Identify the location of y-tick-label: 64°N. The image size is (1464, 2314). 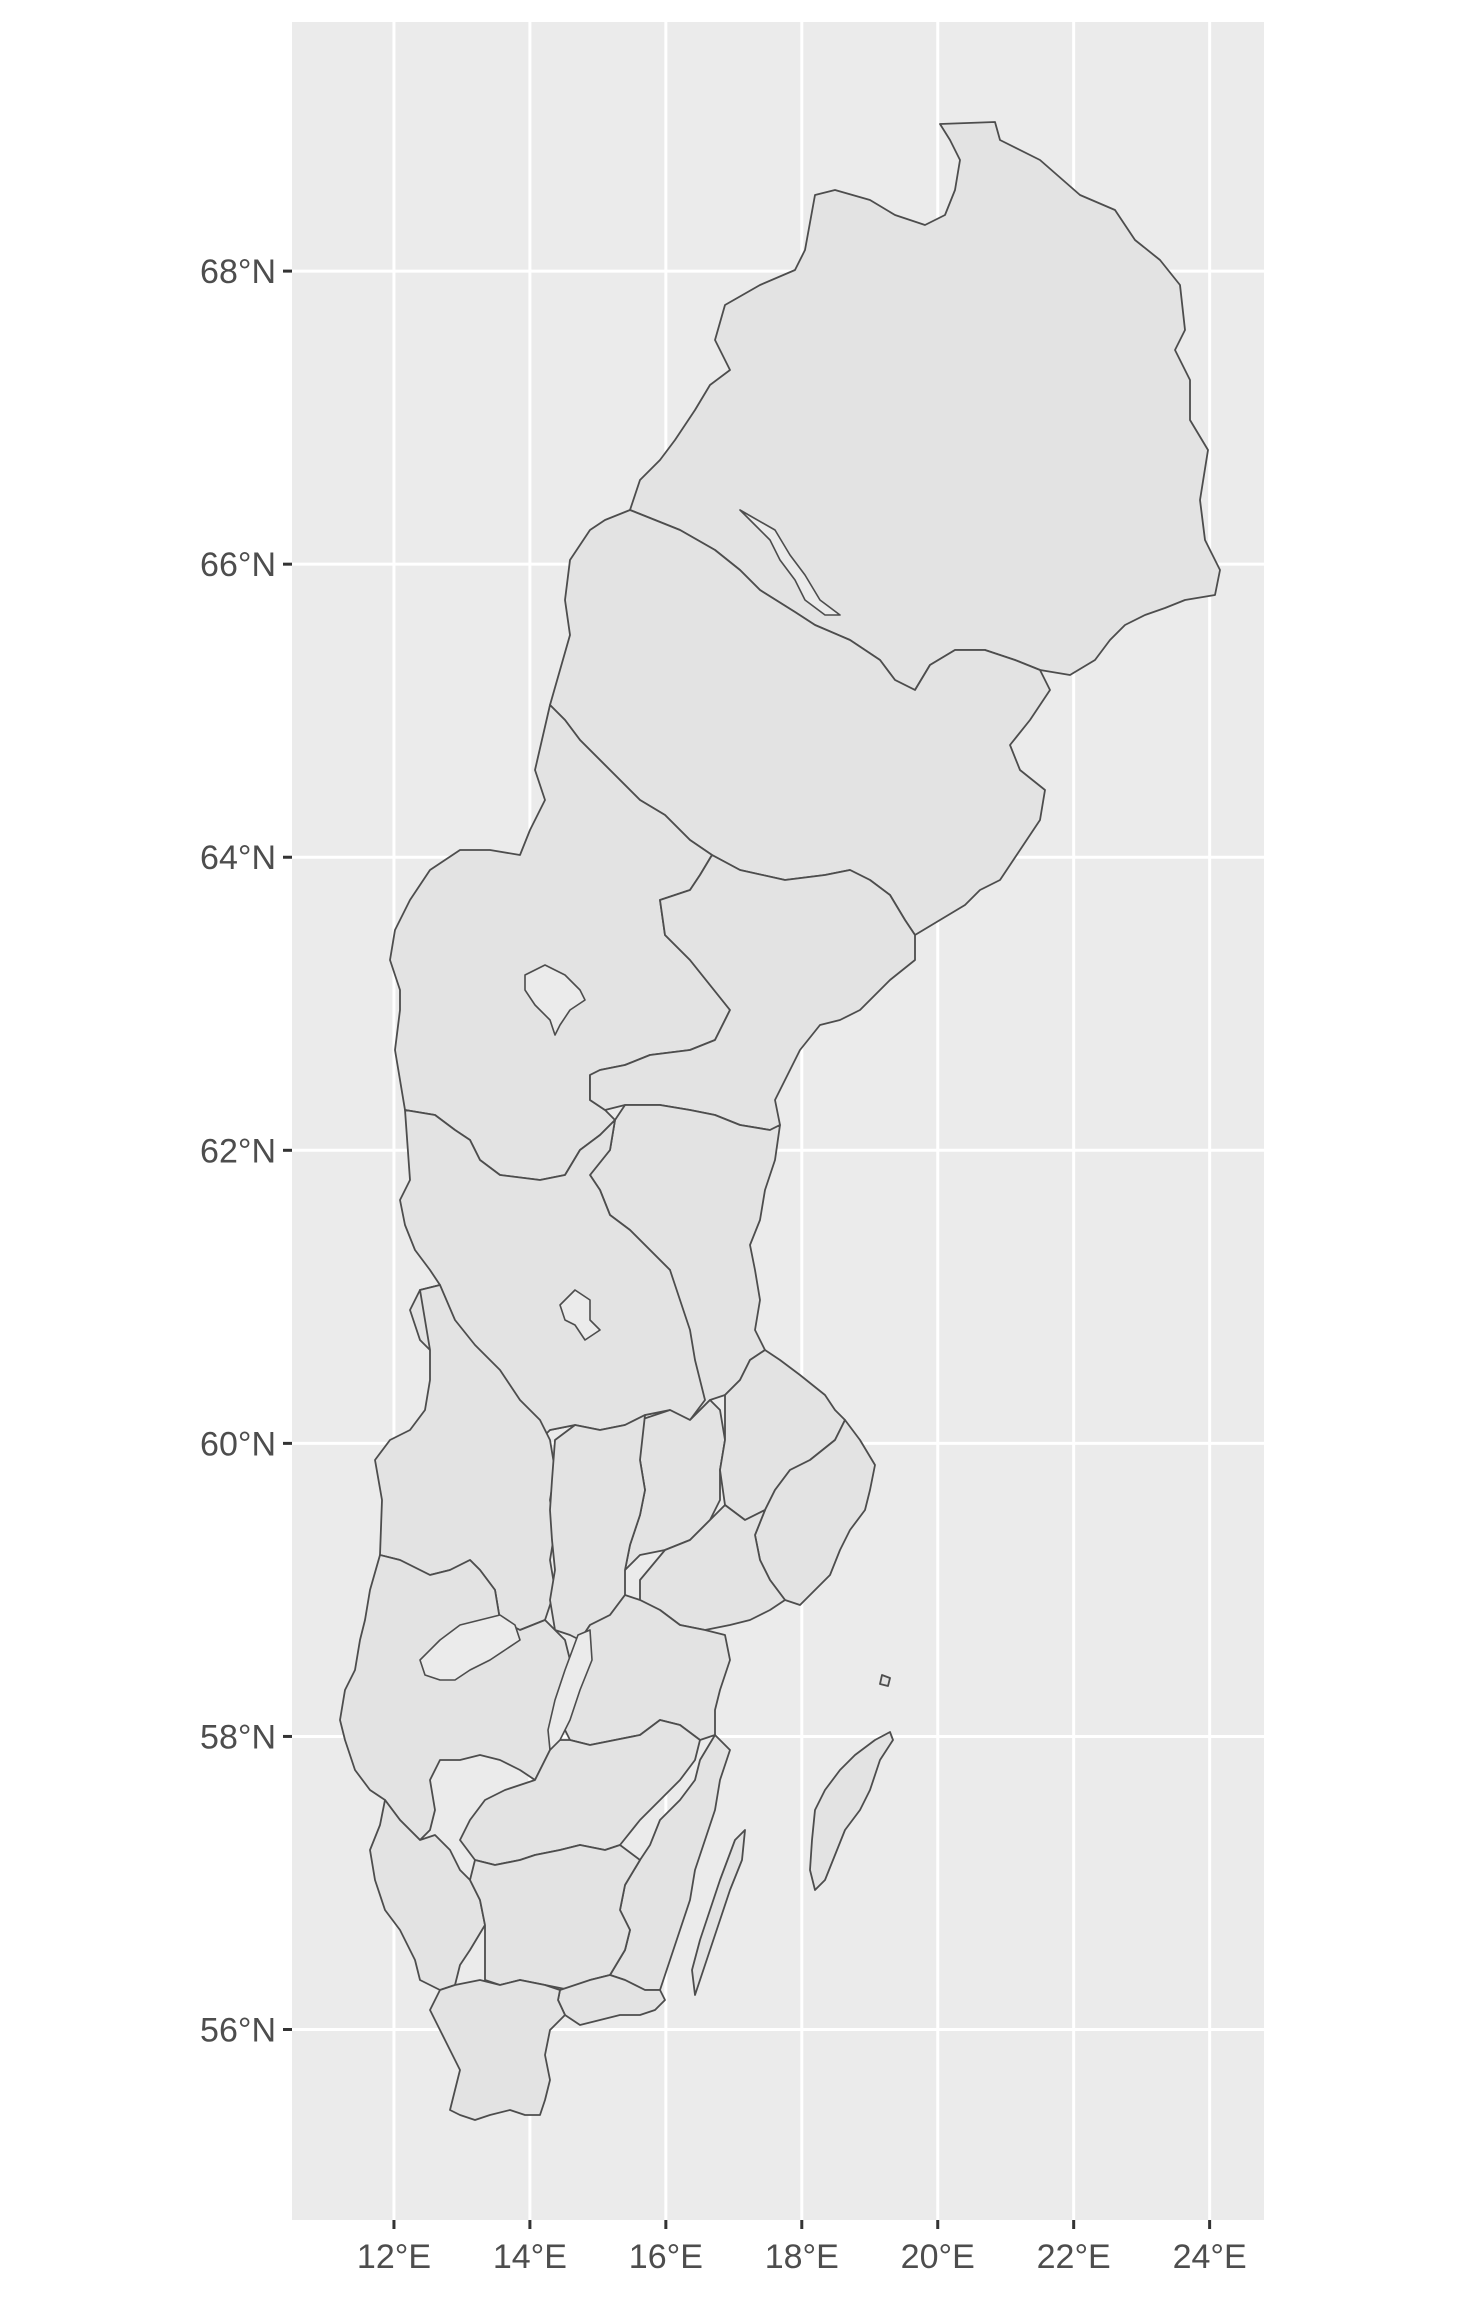
(238, 858).